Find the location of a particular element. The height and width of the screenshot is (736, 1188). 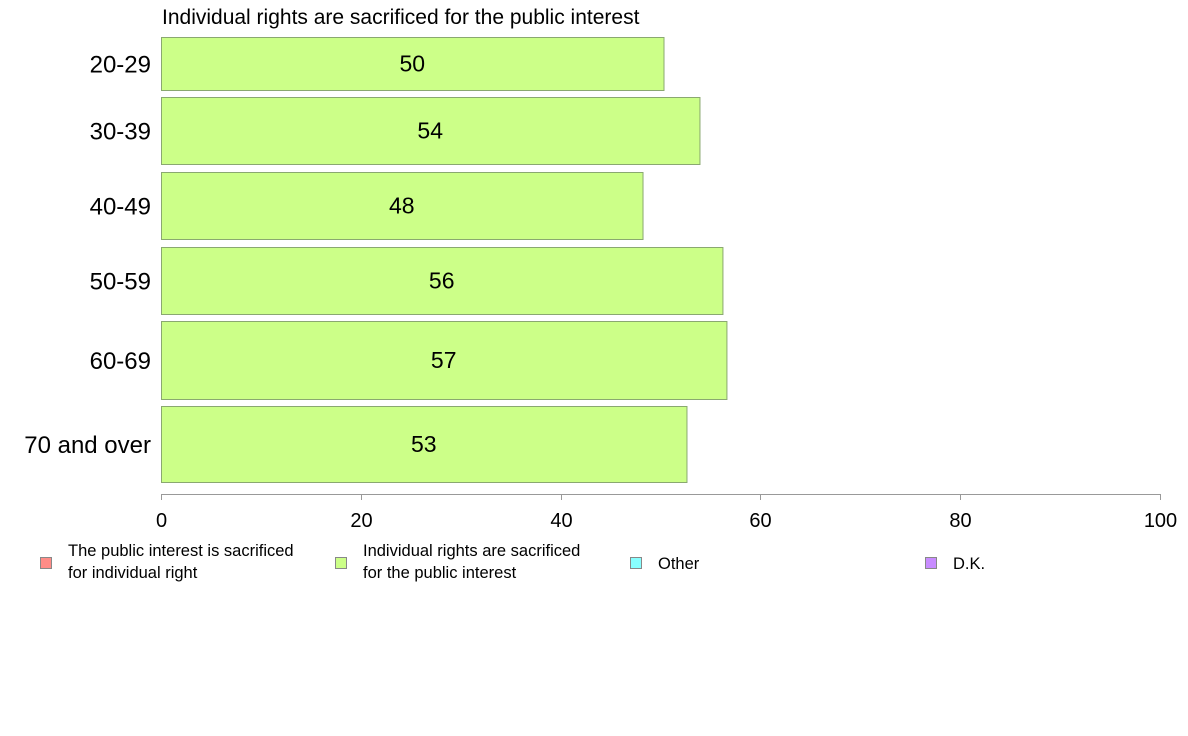

bar-value-label: 53 is located at coordinates (424, 444).